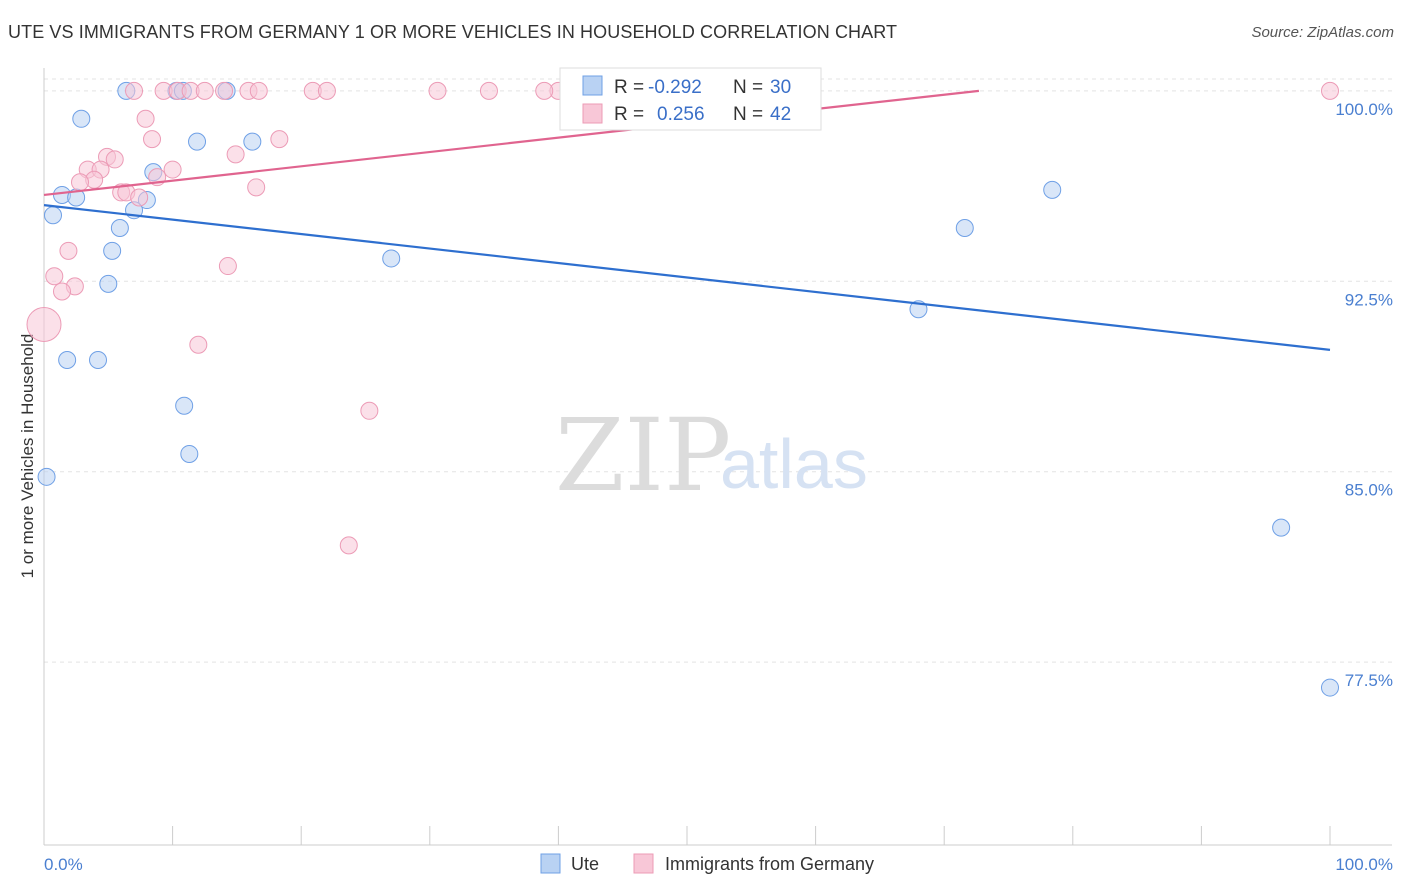 Image resolution: width=1406 pixels, height=892 pixels. Describe the element at coordinates (511, 143) in the screenshot. I see `germany-trend-line` at that location.